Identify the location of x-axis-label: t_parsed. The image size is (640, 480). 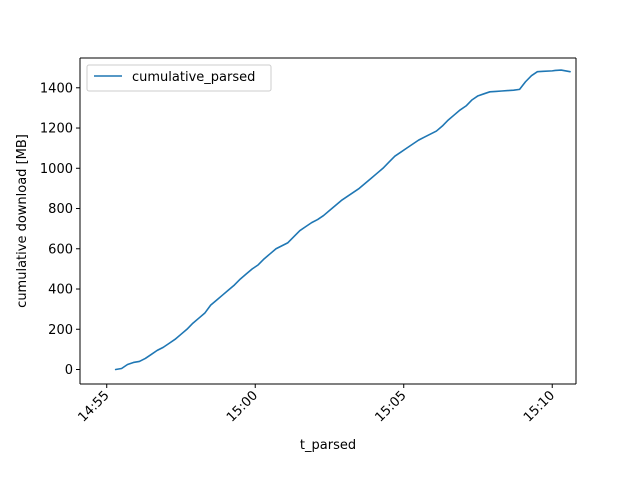
(328, 445).